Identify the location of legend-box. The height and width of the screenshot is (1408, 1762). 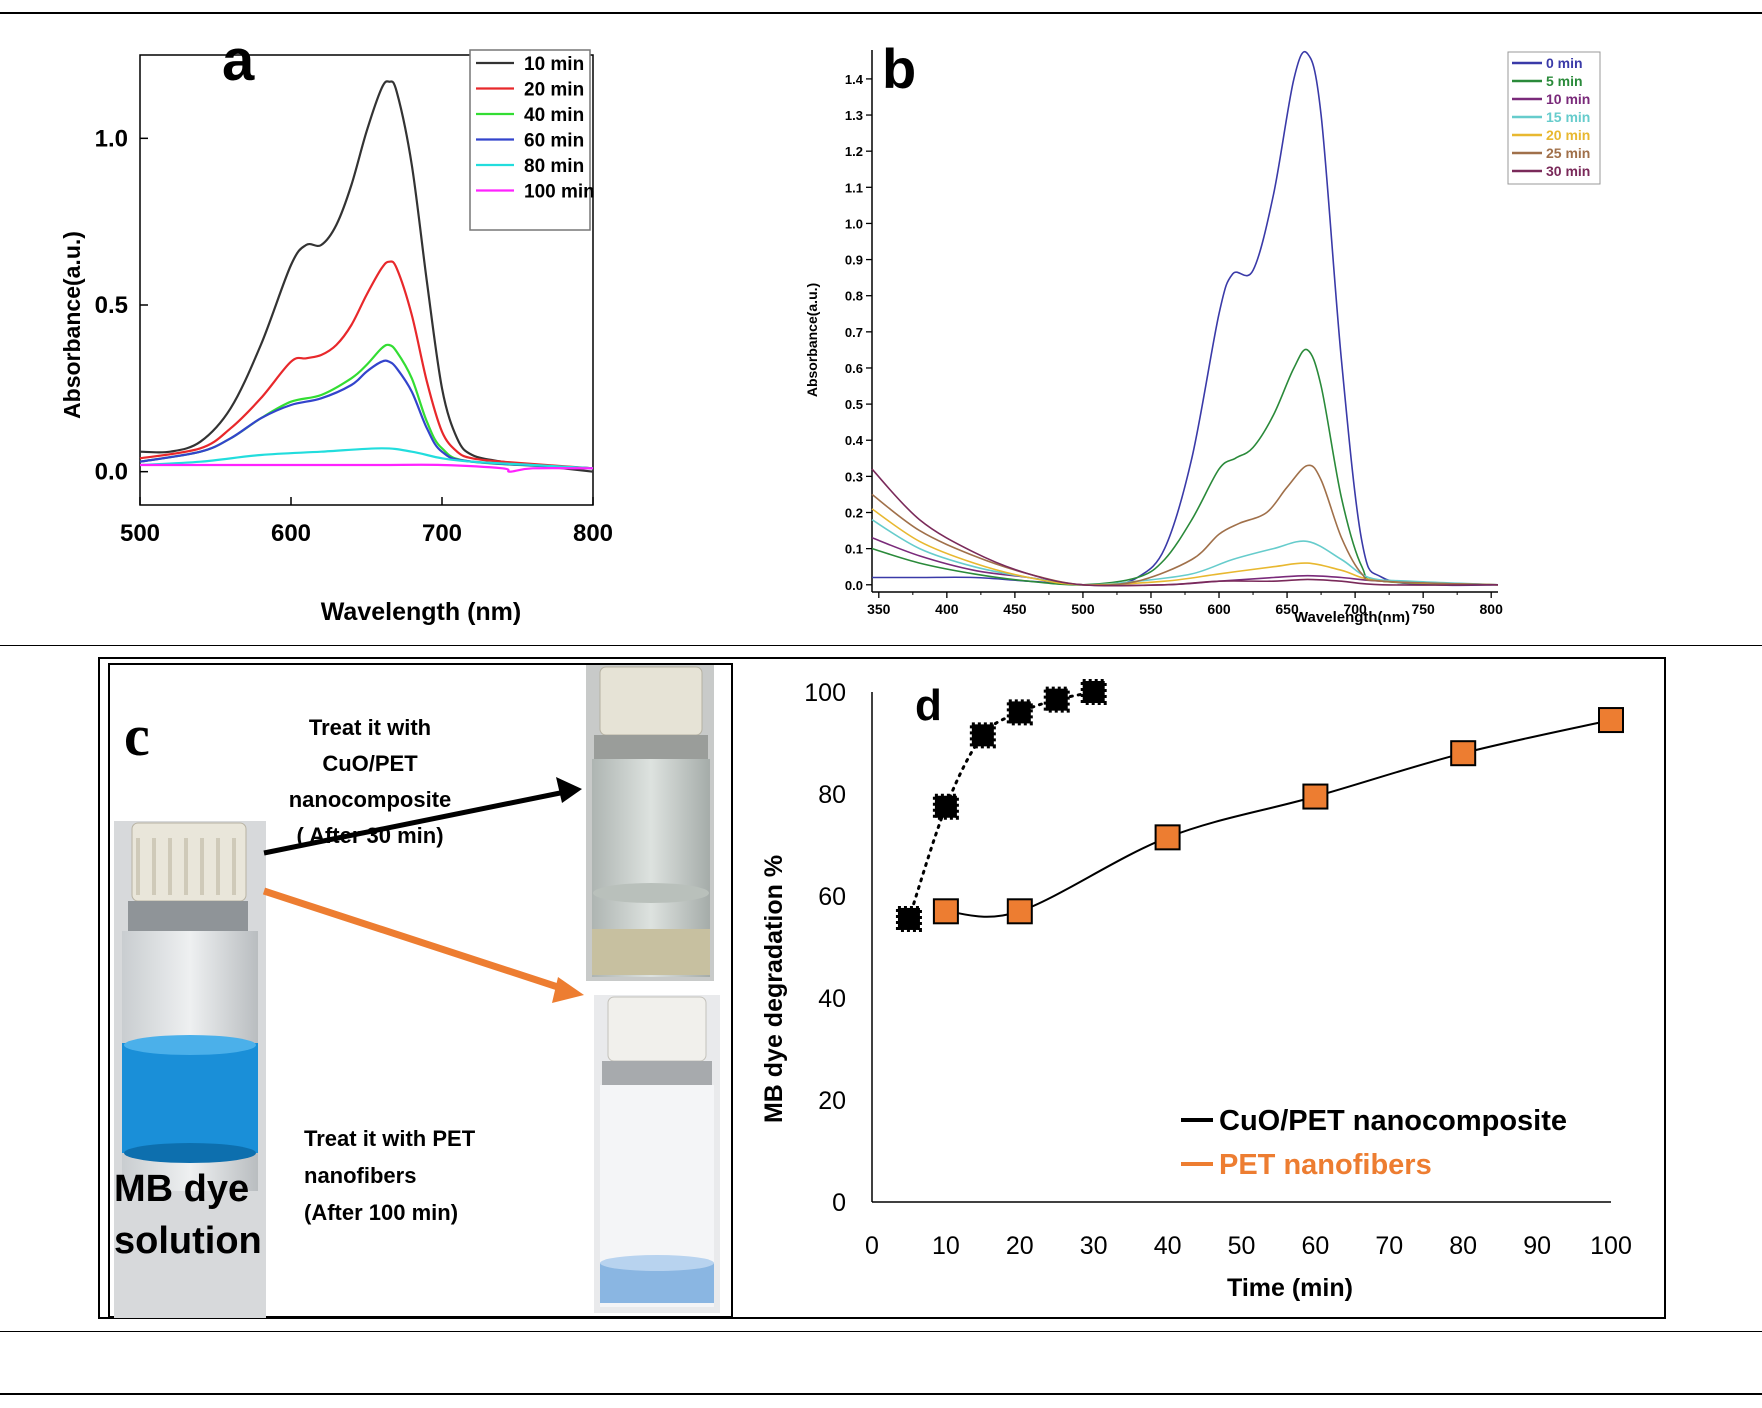
(530, 140).